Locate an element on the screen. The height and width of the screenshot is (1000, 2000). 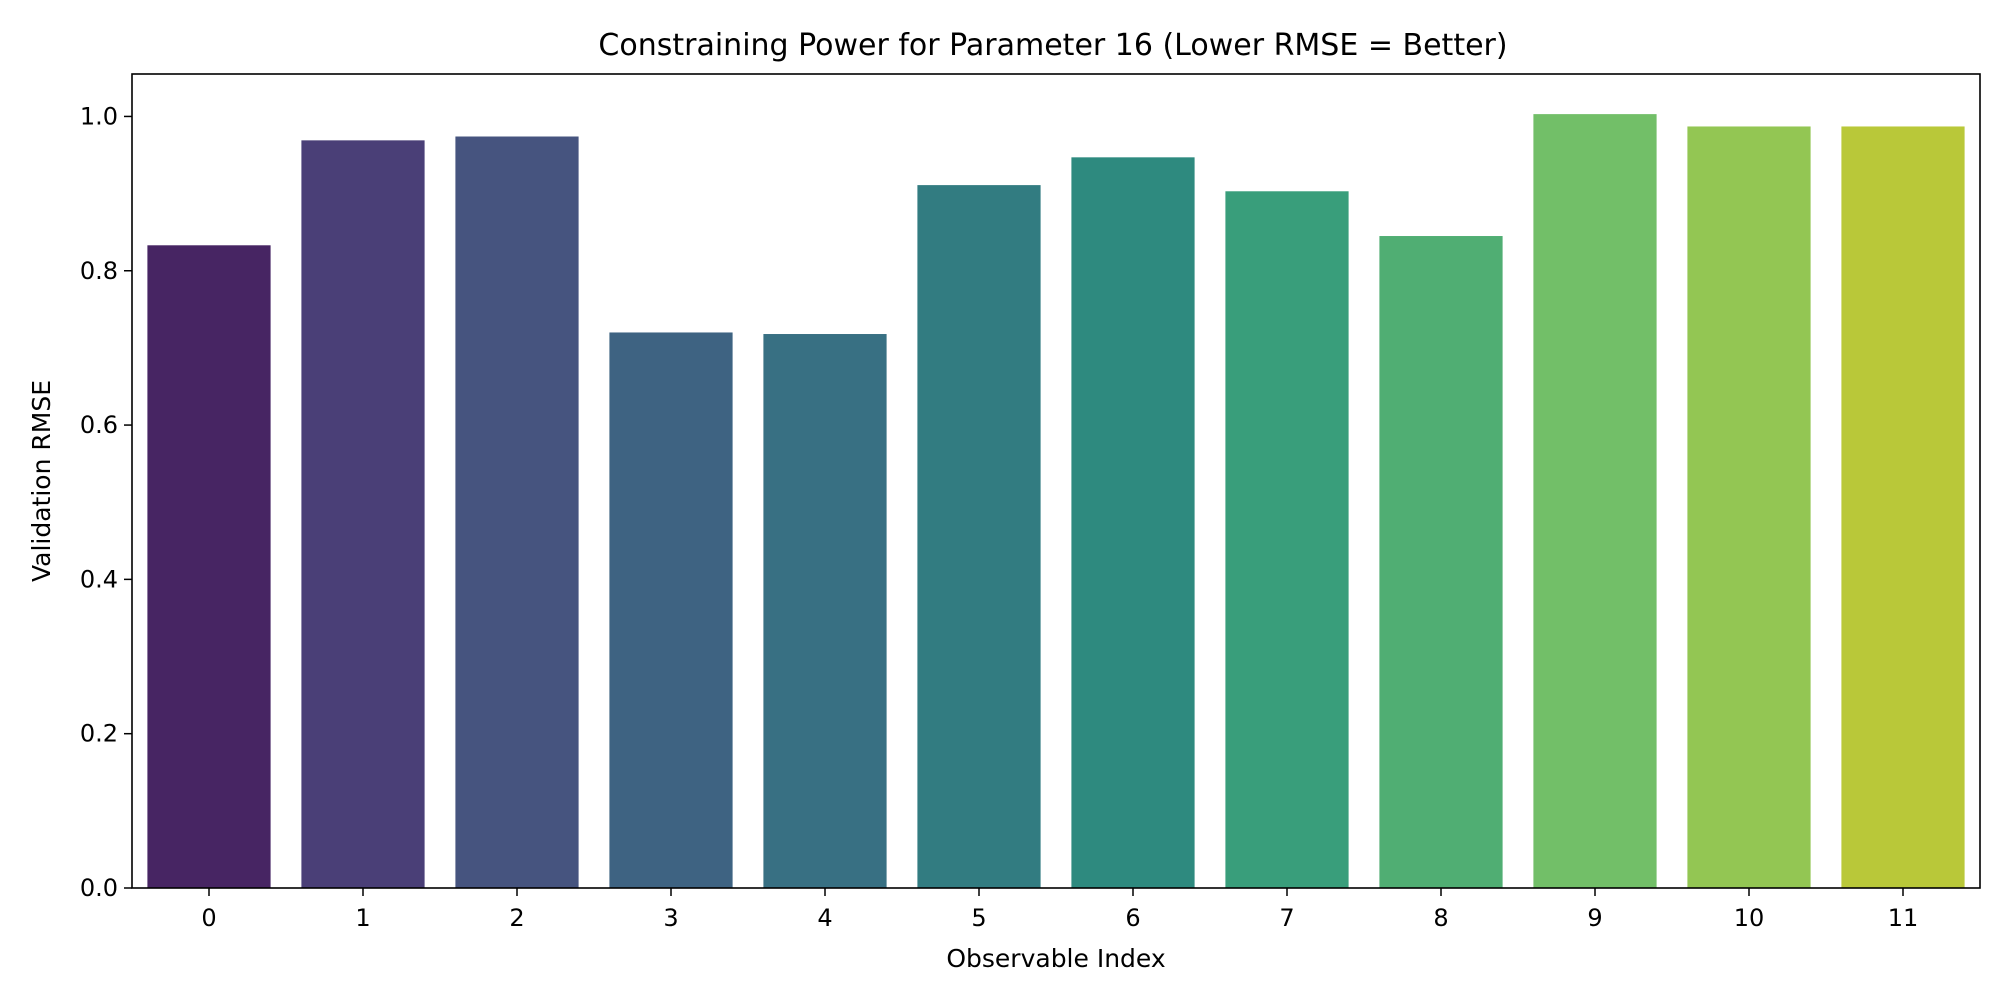
x-tick-label-11: 11 is located at coordinates (1903, 918).